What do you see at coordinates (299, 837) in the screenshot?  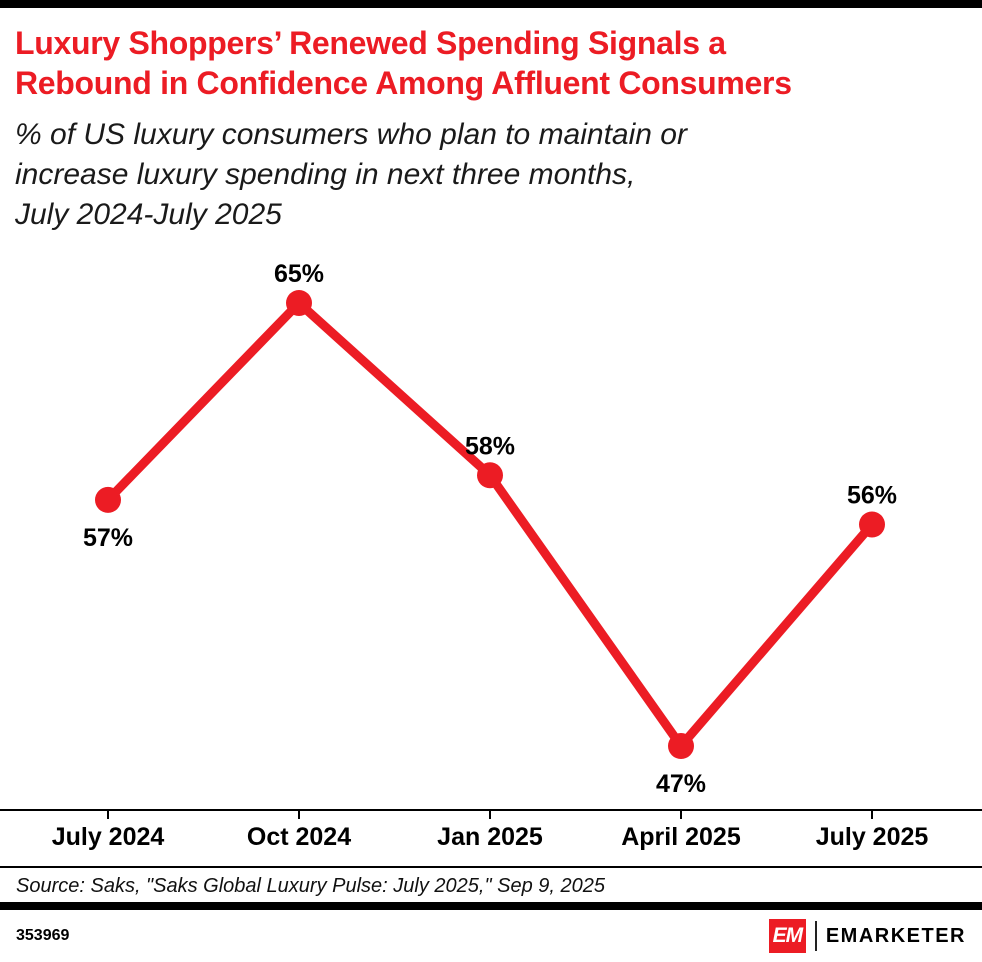 I see `x-axis-label: Oct 2024` at bounding box center [299, 837].